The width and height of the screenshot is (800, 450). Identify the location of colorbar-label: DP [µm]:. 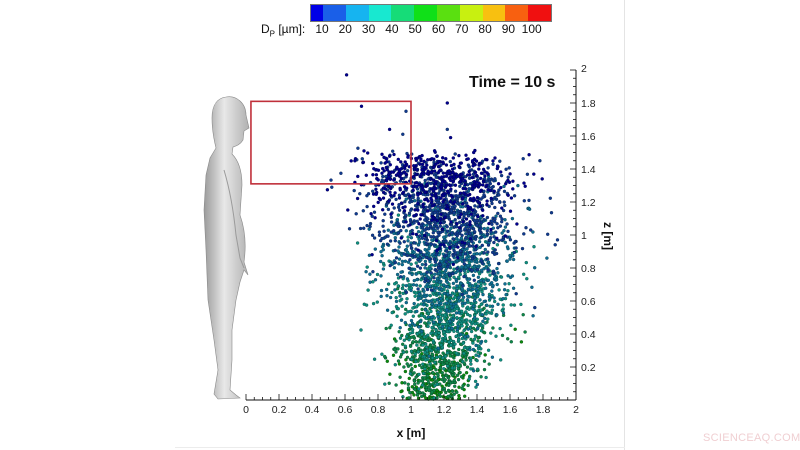
(283, 30).